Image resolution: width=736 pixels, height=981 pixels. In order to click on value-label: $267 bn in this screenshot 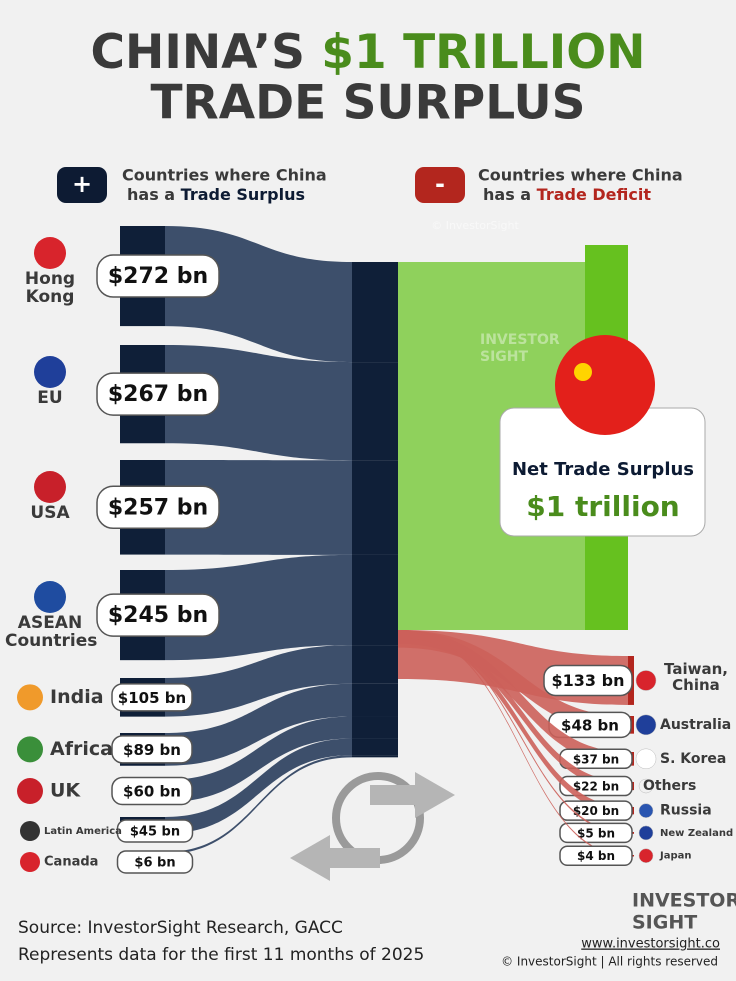, I will do `click(158, 394)`.